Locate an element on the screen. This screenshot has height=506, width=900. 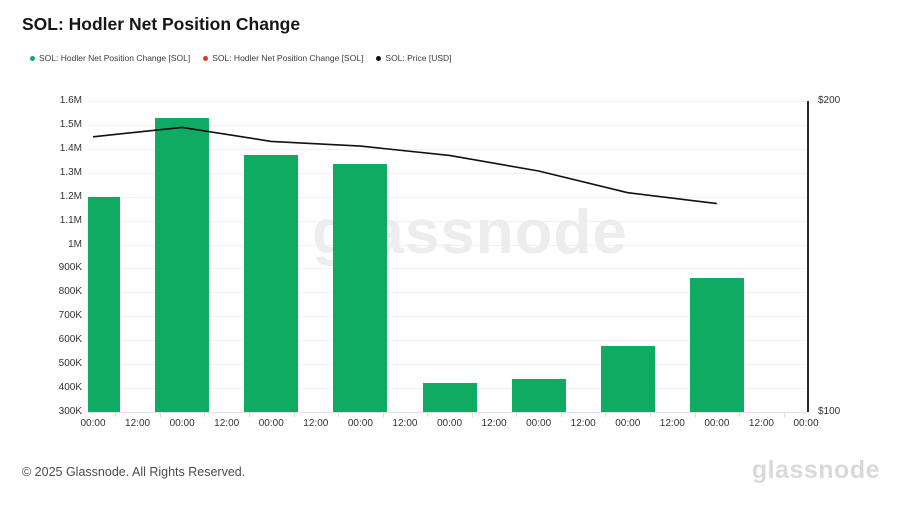
legend-item-label: SOL: Price [USD] is located at coordinates (418, 58).